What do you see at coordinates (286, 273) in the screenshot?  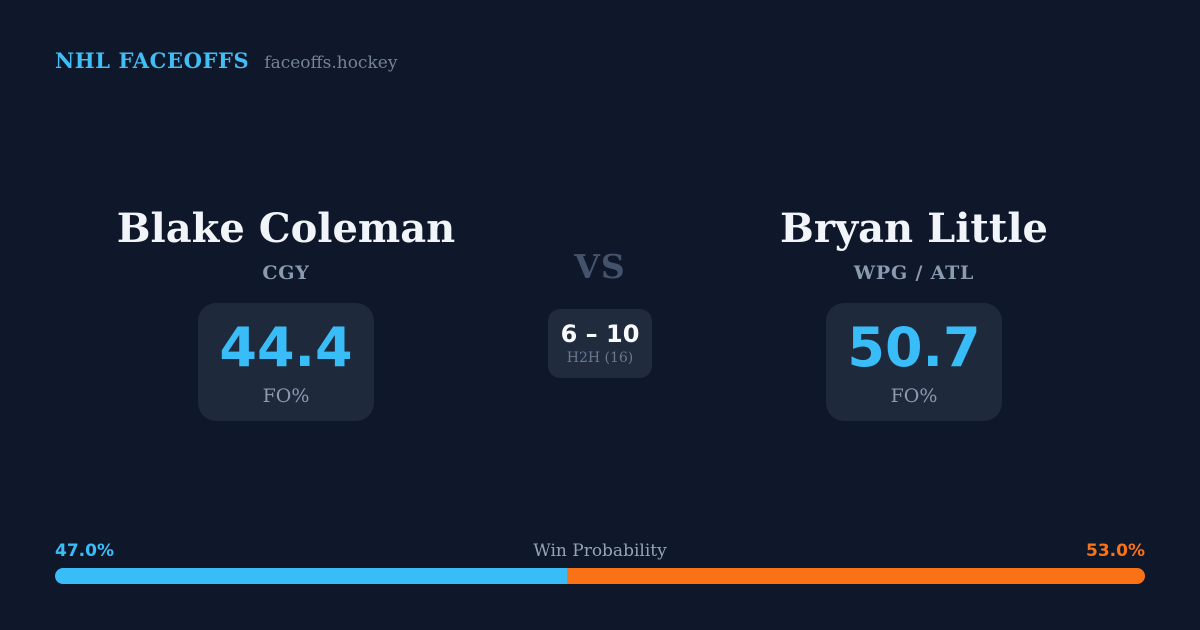 I see `player-left-team: CGY` at bounding box center [286, 273].